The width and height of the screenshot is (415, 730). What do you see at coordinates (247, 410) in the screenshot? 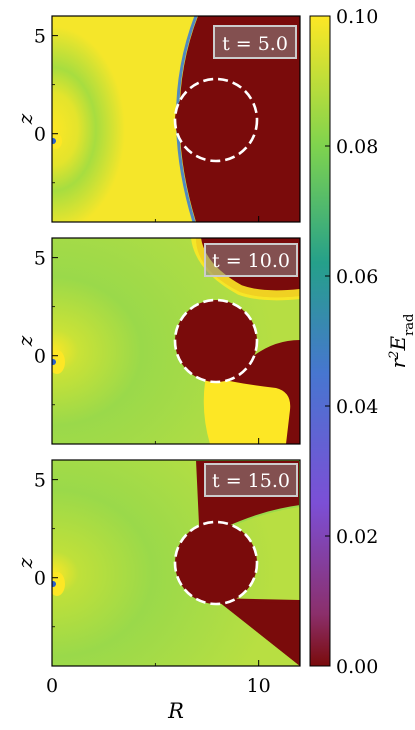
I see `panel-2-shadow-edge` at bounding box center [247, 410].